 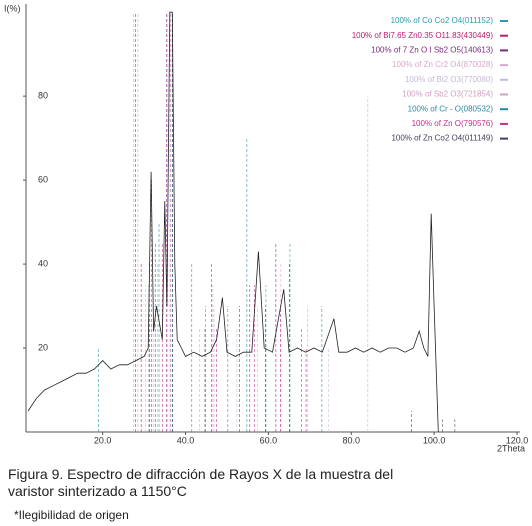 What do you see at coordinates (447, 94) in the screenshot?
I see `legend-label: 100% of Sb2 O3(721854)` at bounding box center [447, 94].